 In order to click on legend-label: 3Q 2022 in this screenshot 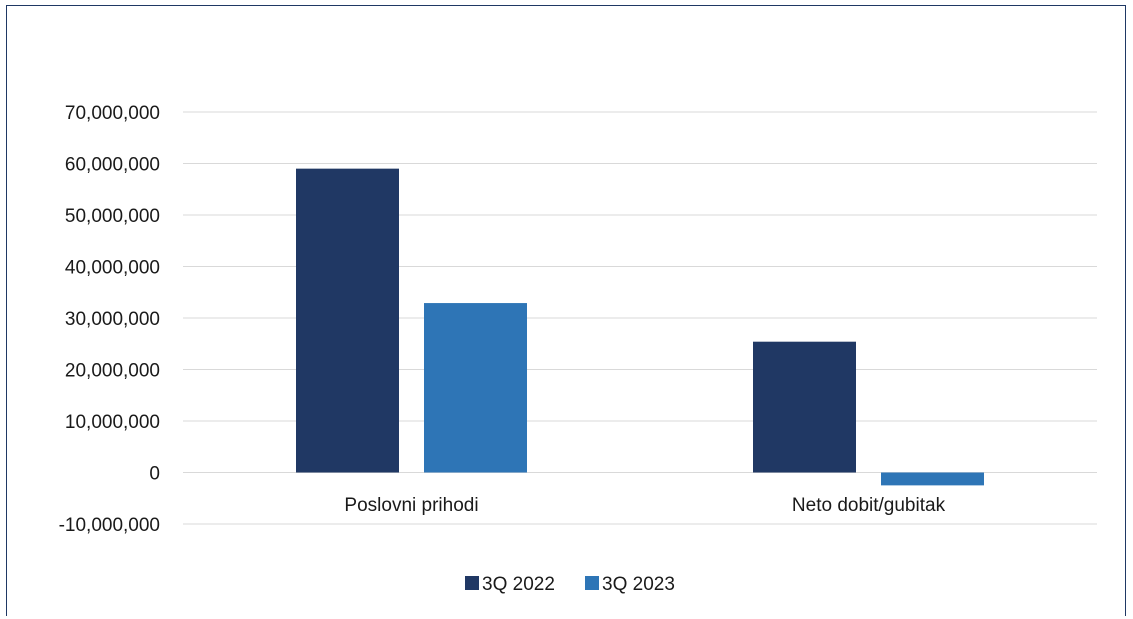, I will do `click(518, 584)`.